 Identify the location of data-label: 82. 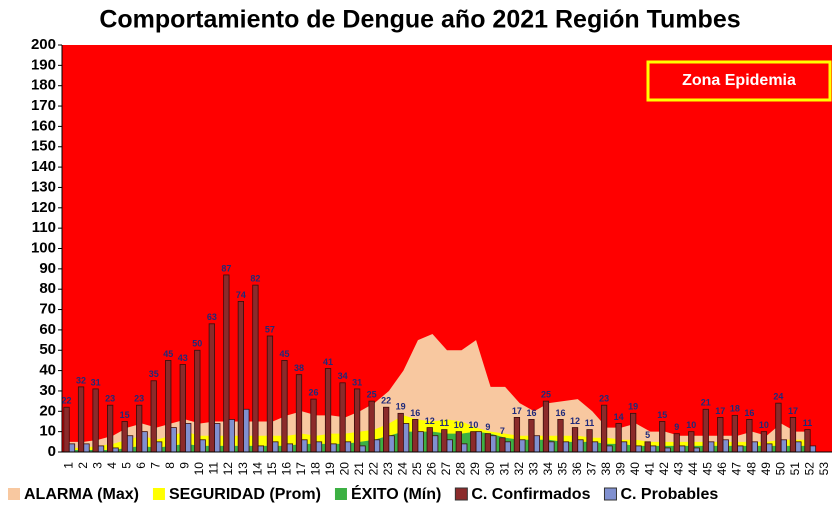
(255, 279).